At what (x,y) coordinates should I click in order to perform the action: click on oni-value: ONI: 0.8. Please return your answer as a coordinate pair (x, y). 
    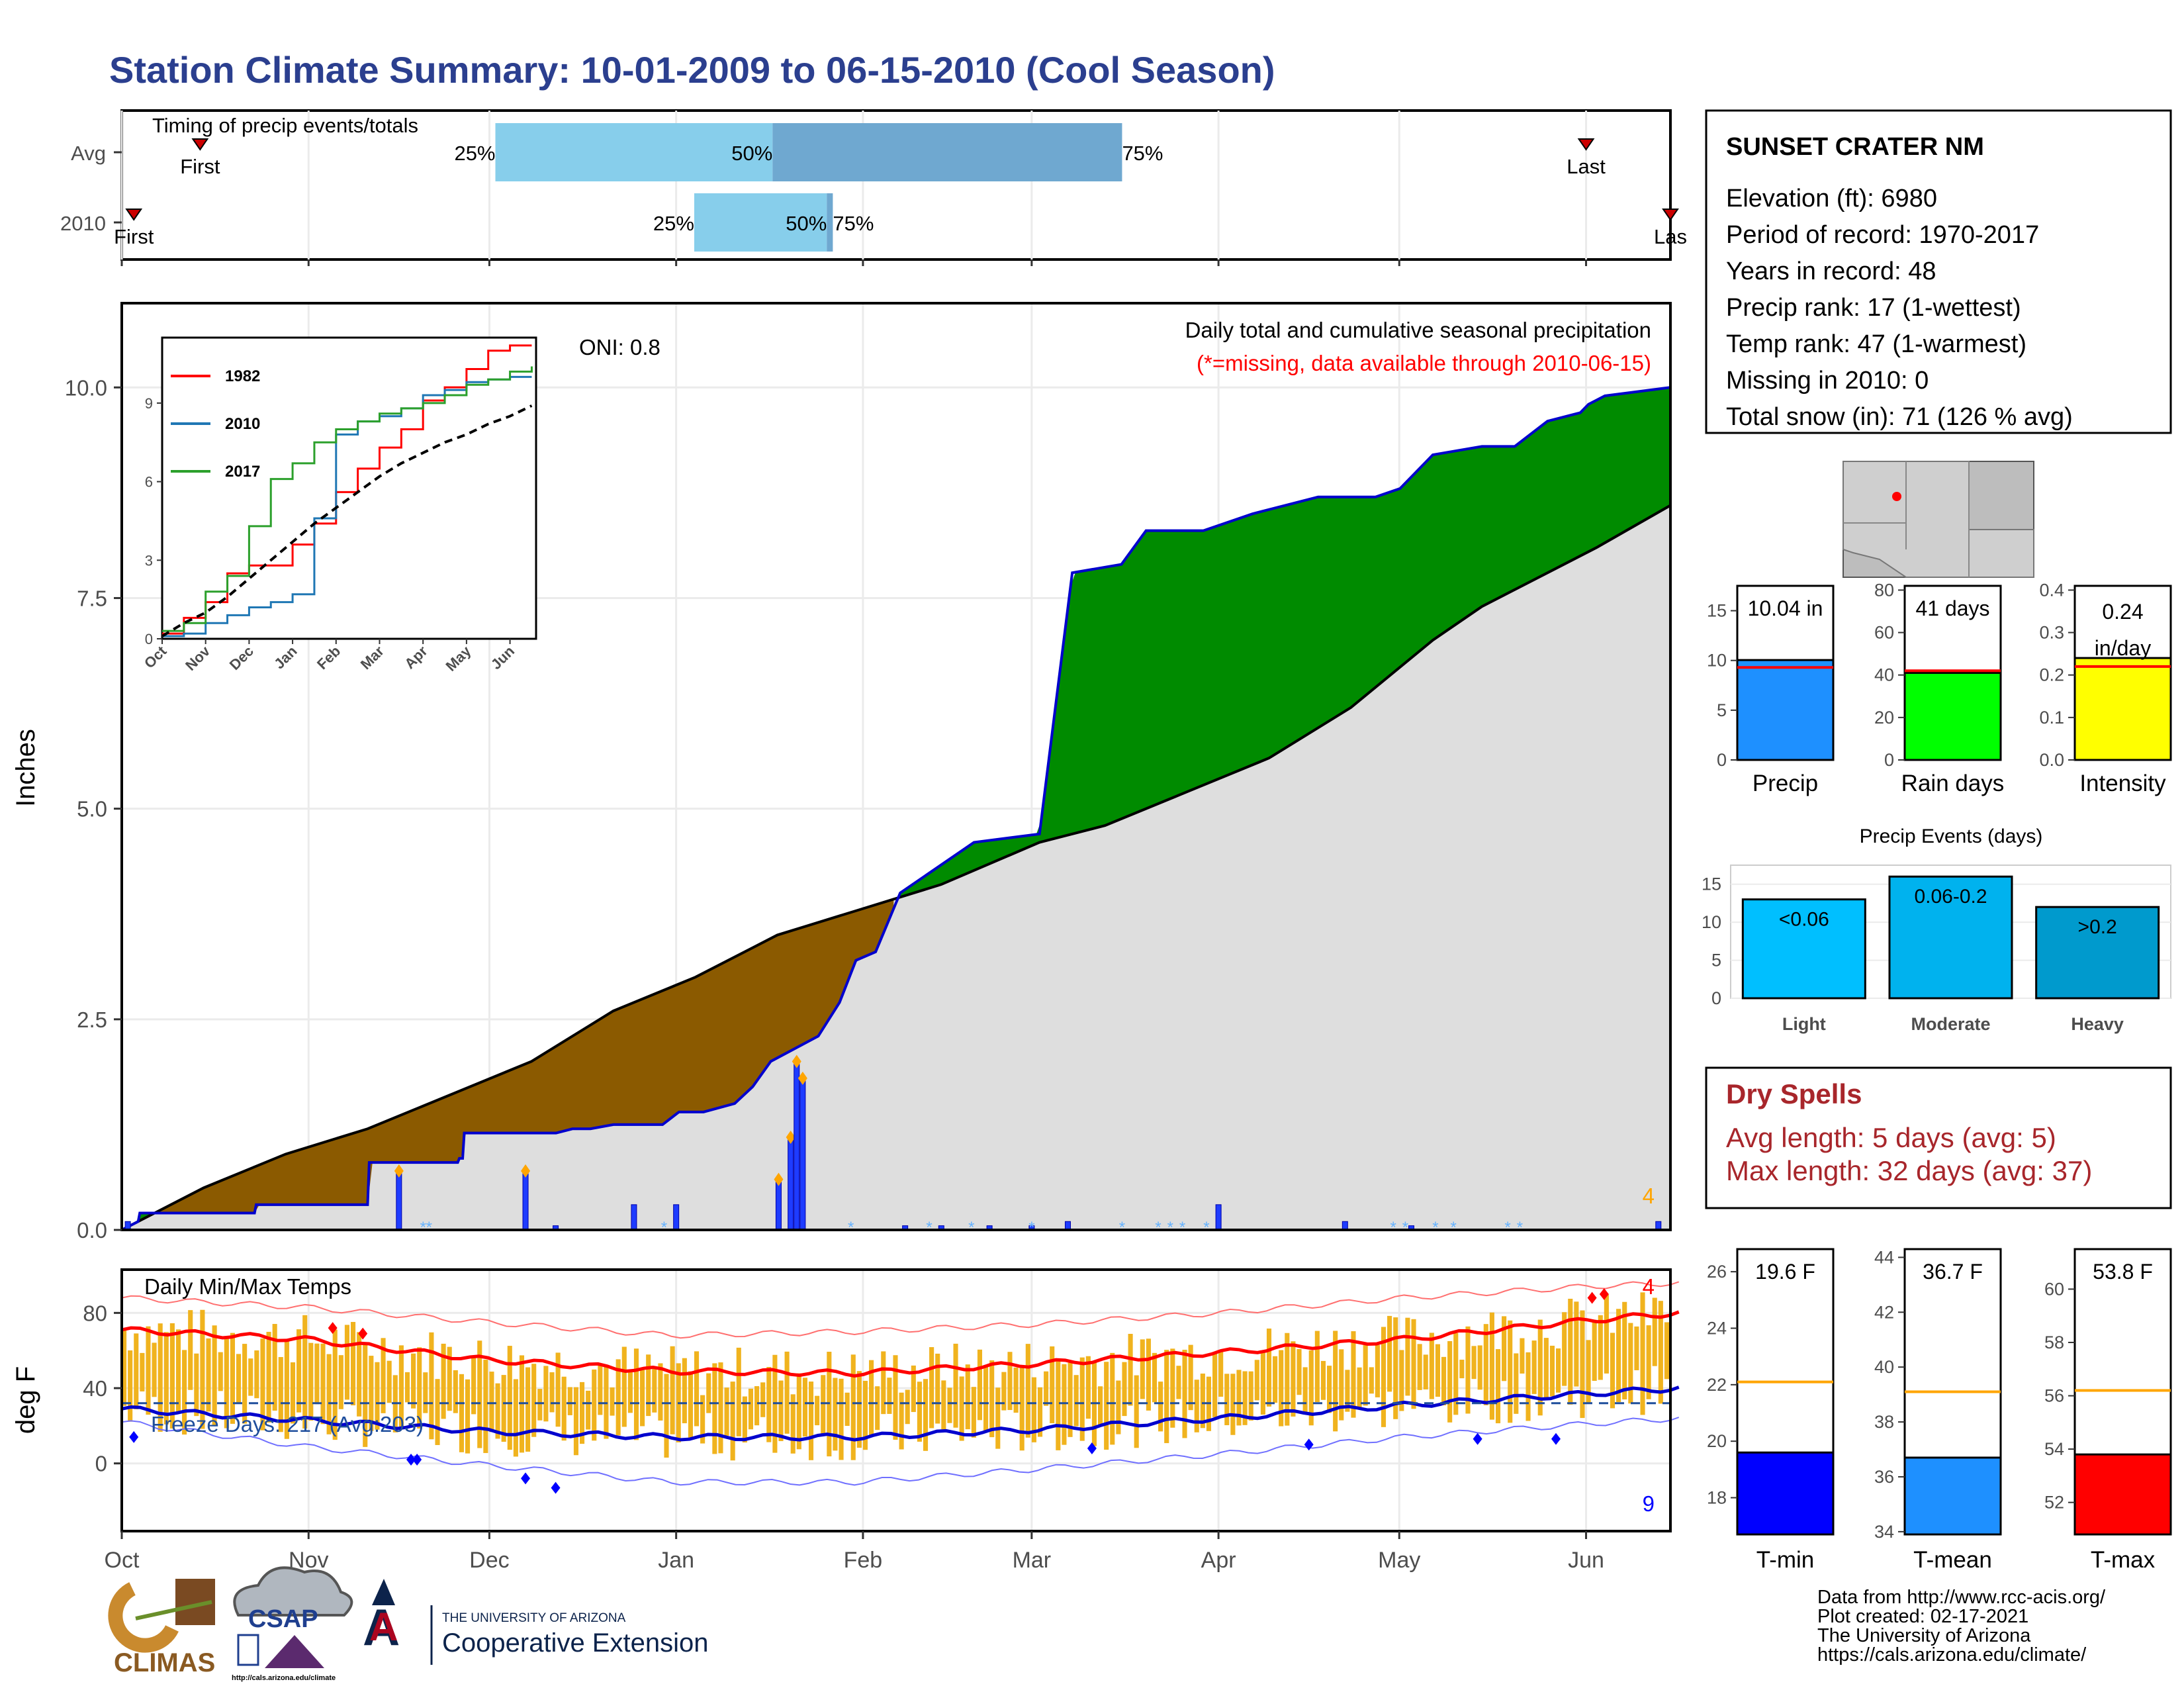
    Looking at the image, I should click on (619, 347).